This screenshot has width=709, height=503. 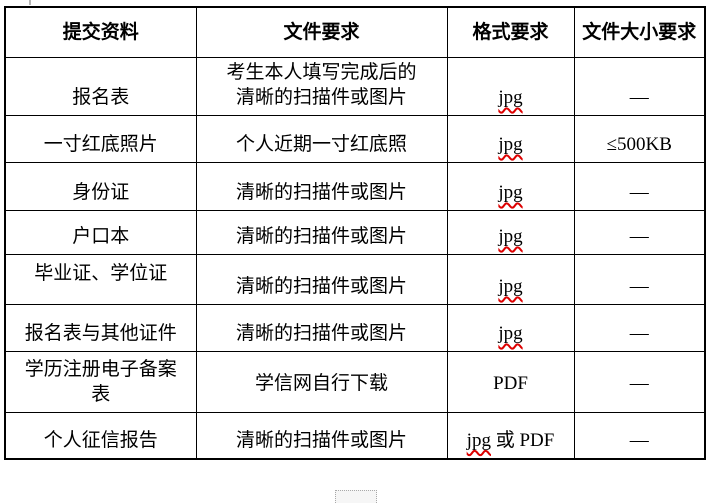 I want to click on table-row: 一寸红底照片 个人近期一寸红底照 jpg ≤500KB, so click(x=355, y=139).